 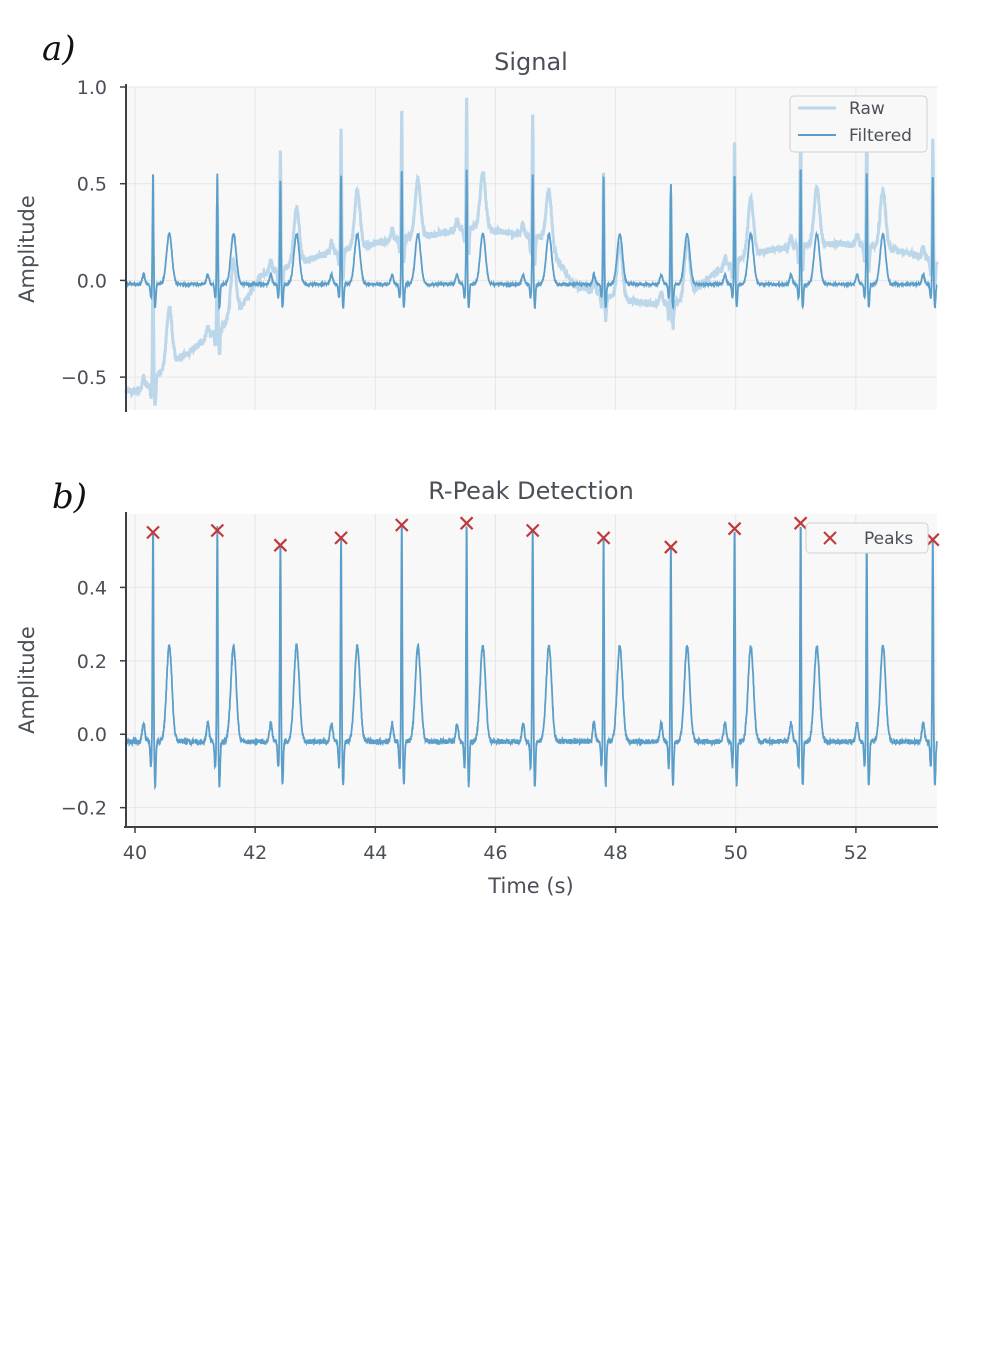 What do you see at coordinates (616, 853) in the screenshot?
I see `rpeak-xtick-label-4: 48` at bounding box center [616, 853].